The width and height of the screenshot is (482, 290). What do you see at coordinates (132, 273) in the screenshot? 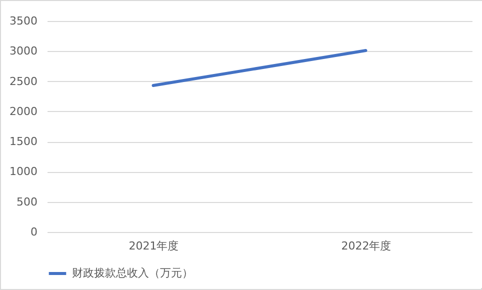
I see `legend-label: 财政拨款总收入（万元）` at bounding box center [132, 273].